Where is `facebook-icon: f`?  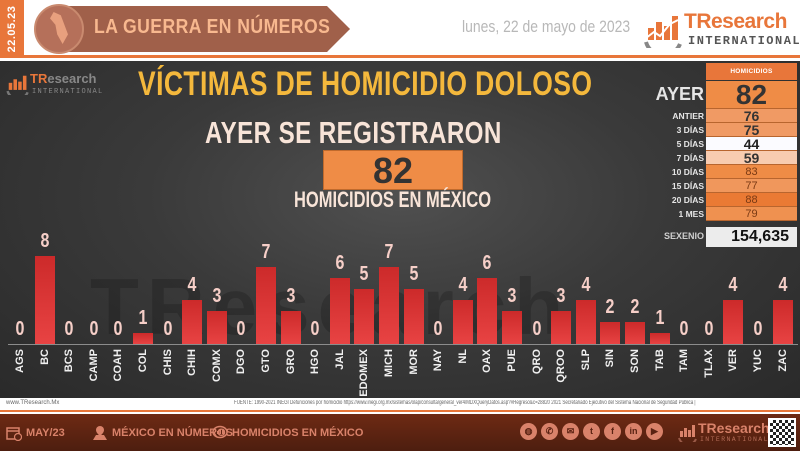 facebook-icon: f is located at coordinates (612, 431).